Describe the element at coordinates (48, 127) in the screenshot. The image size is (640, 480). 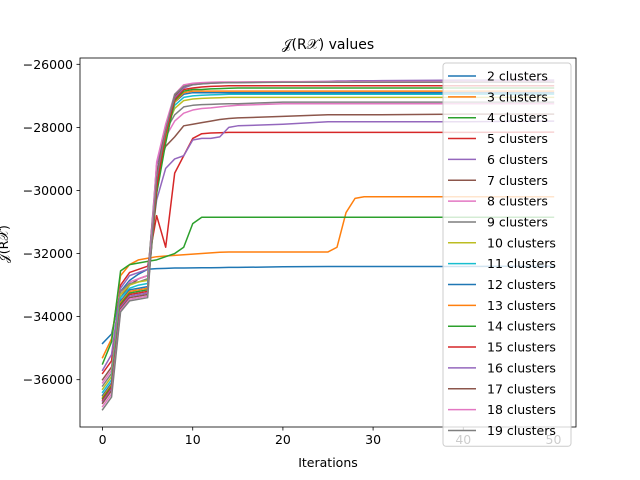
I see `y-tick-label: −28000` at that location.